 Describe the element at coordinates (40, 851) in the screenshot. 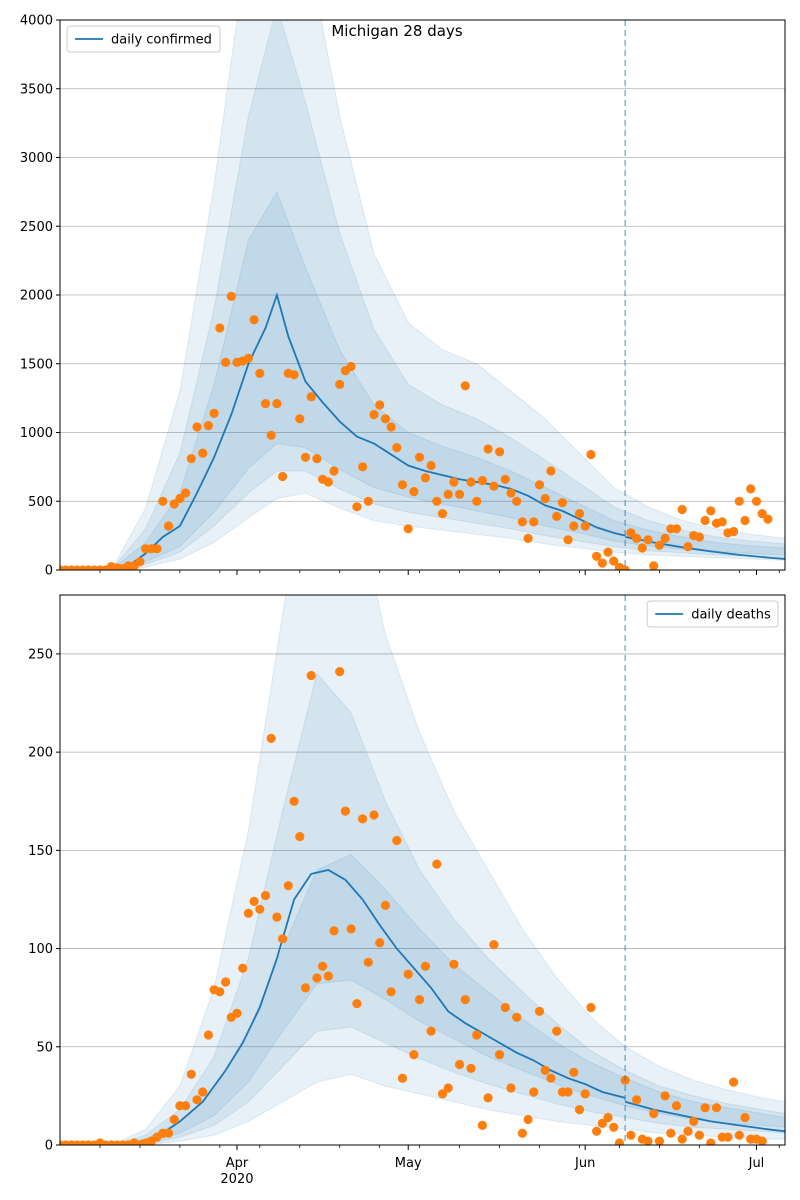

I see `y-tick-label: 150` at that location.